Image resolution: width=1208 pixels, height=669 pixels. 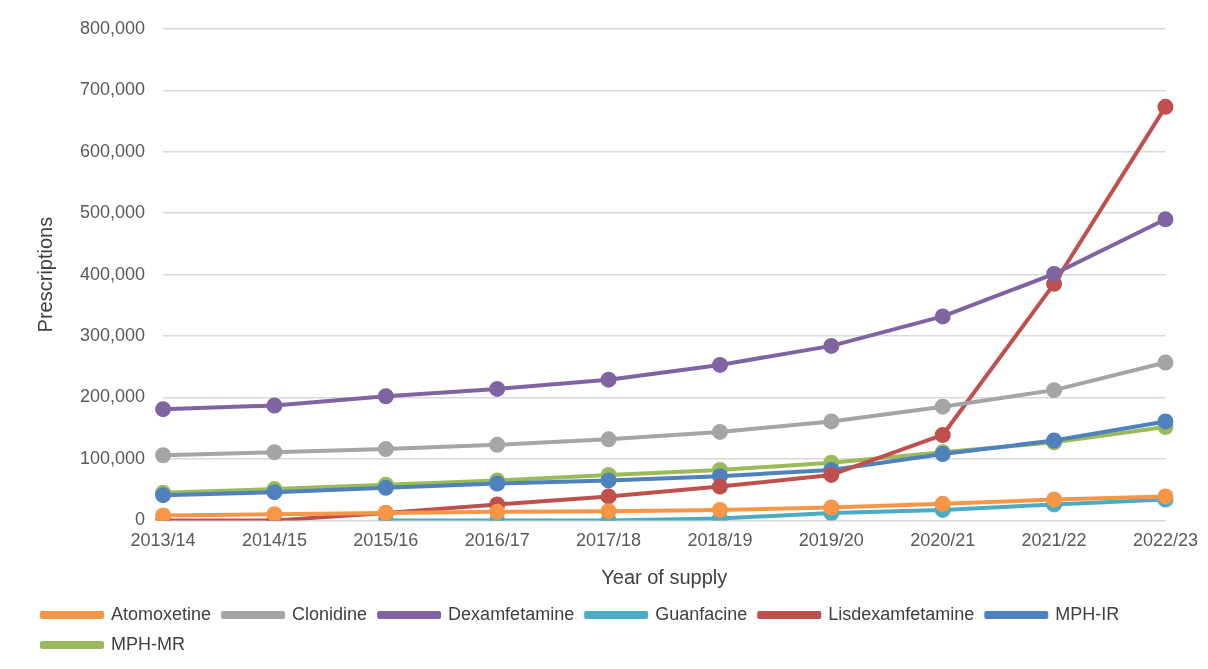 I want to click on x-axis-title: Year of supply, so click(x=664, y=576).